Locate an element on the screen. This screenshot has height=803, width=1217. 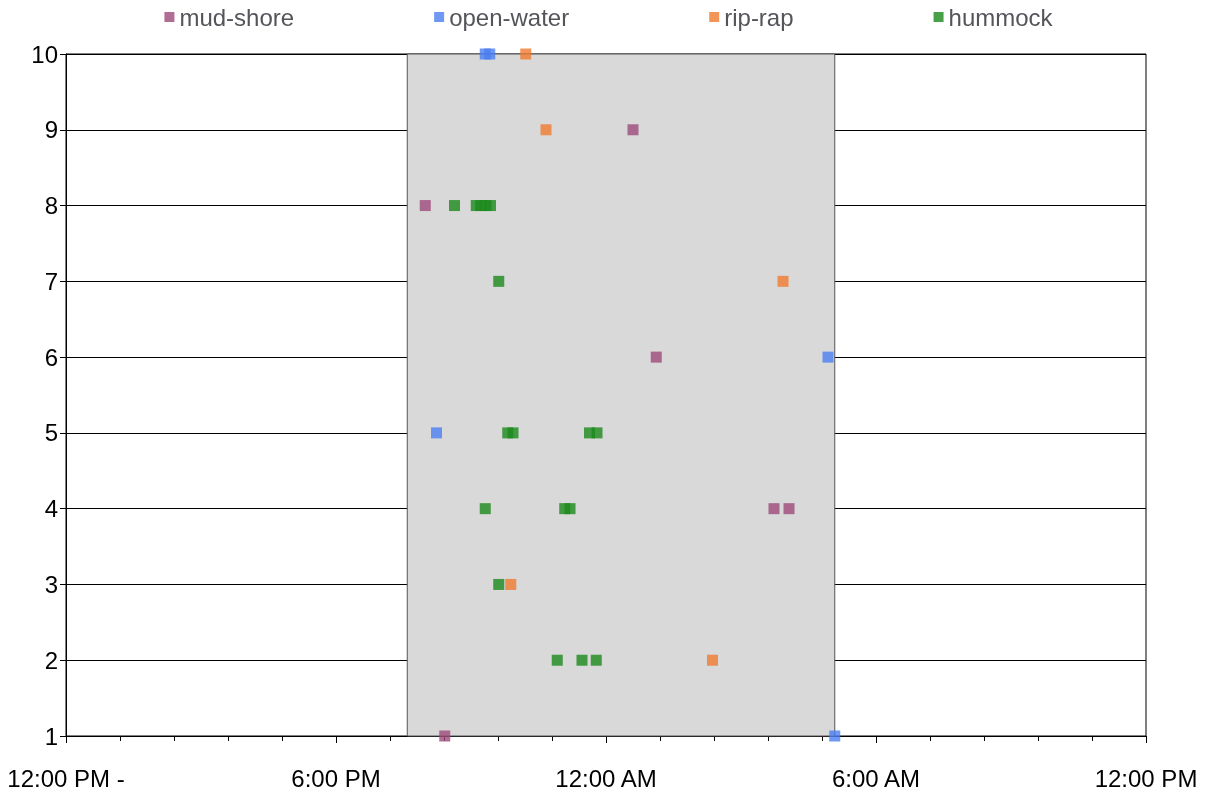
x-tick-label: 6:00 PM is located at coordinates (336, 778).